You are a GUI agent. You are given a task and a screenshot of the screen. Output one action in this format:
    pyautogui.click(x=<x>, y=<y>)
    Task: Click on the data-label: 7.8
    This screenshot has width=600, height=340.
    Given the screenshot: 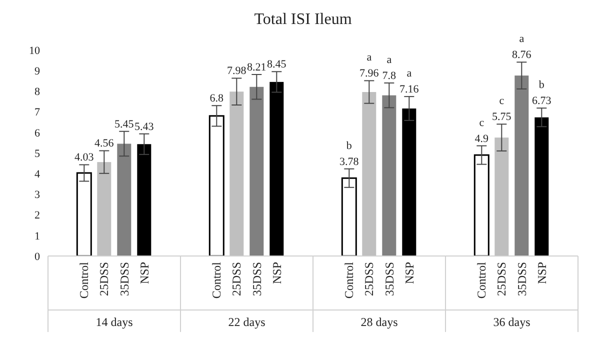 What is the action you would take?
    pyautogui.click(x=389, y=76)
    